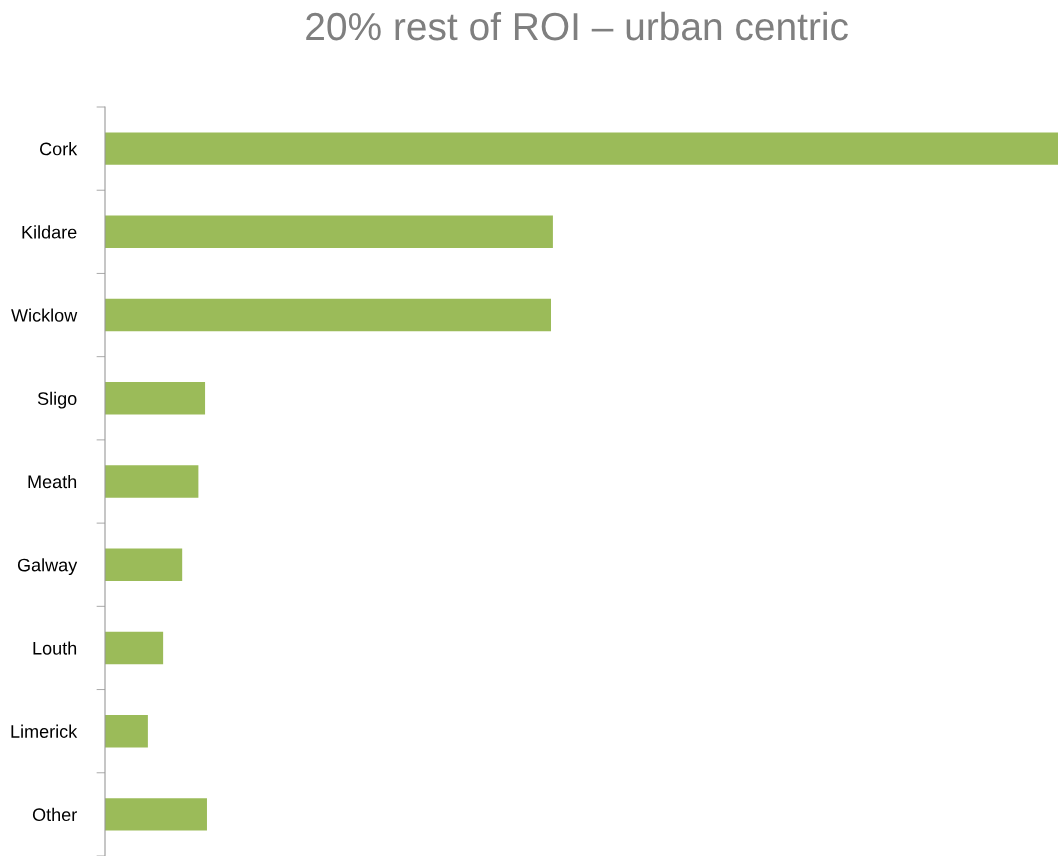  What do you see at coordinates (577, 26) in the screenshot?
I see `chart-title: 20% rest of ROI – urban centric` at bounding box center [577, 26].